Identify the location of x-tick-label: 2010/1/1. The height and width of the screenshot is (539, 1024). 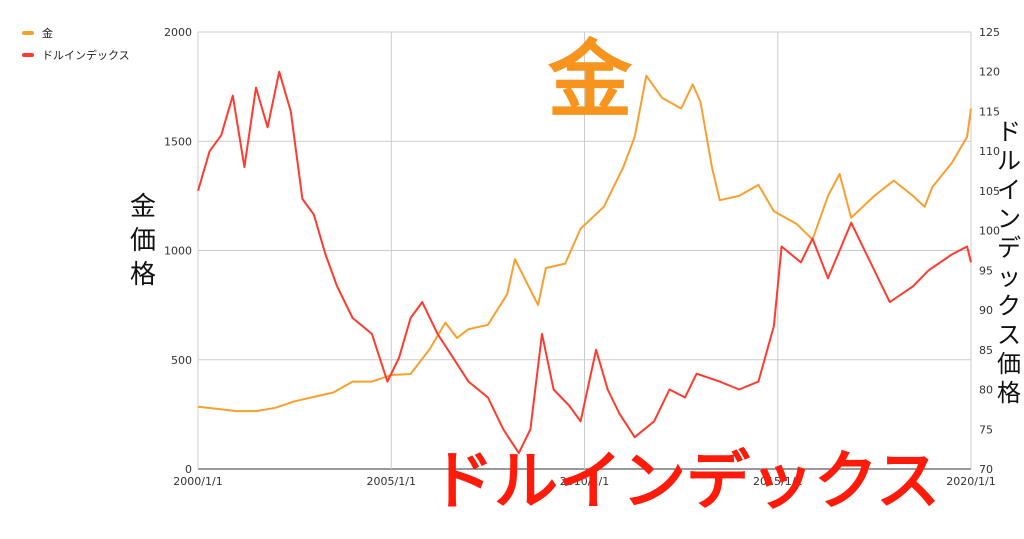
(584, 481).